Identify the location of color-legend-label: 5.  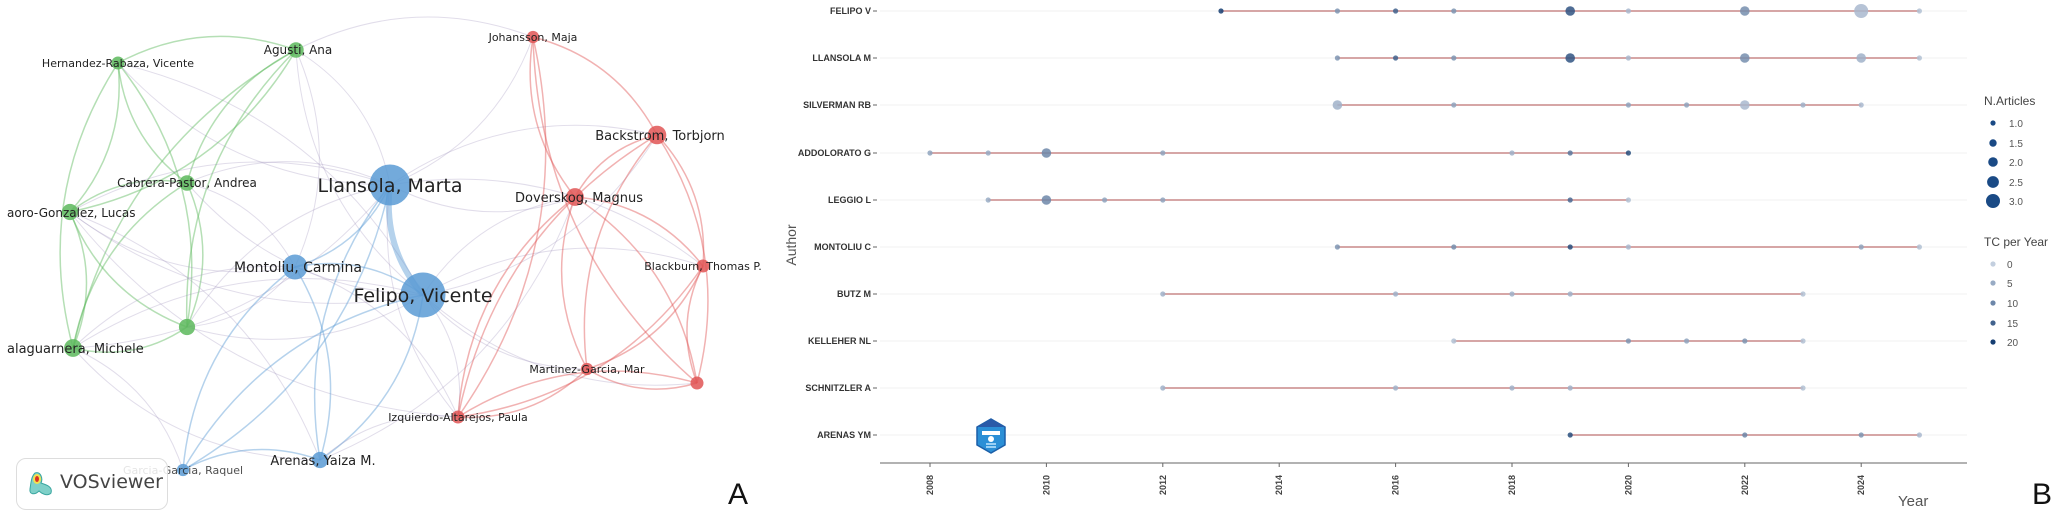
(2010, 284).